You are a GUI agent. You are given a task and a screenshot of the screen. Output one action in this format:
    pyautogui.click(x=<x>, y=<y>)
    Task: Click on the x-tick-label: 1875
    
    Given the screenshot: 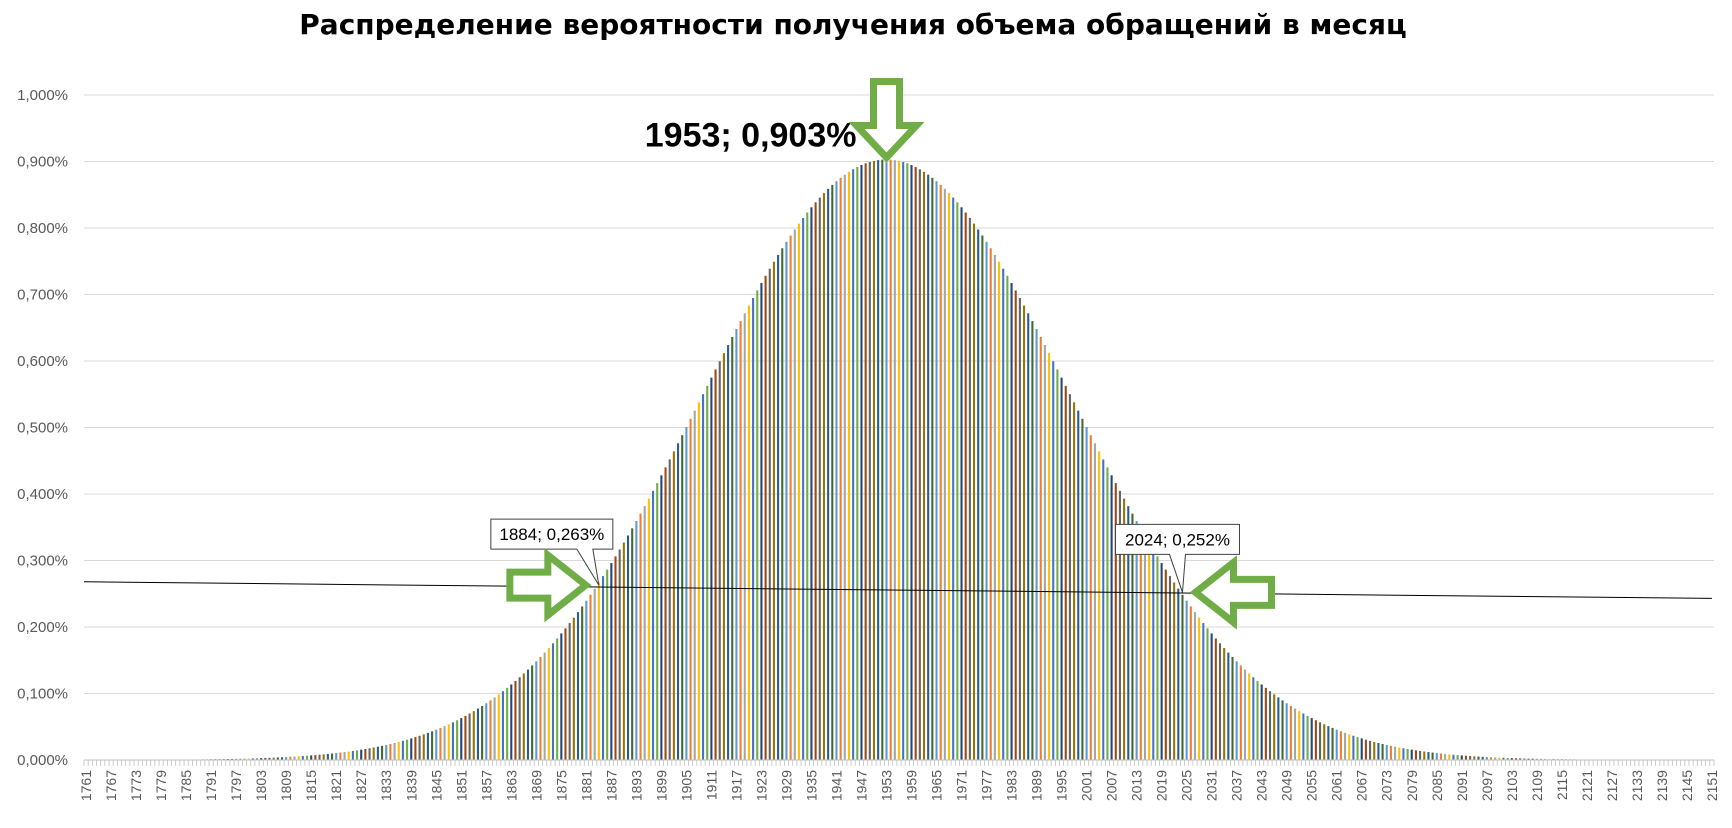 What is the action you would take?
    pyautogui.click(x=561, y=785)
    